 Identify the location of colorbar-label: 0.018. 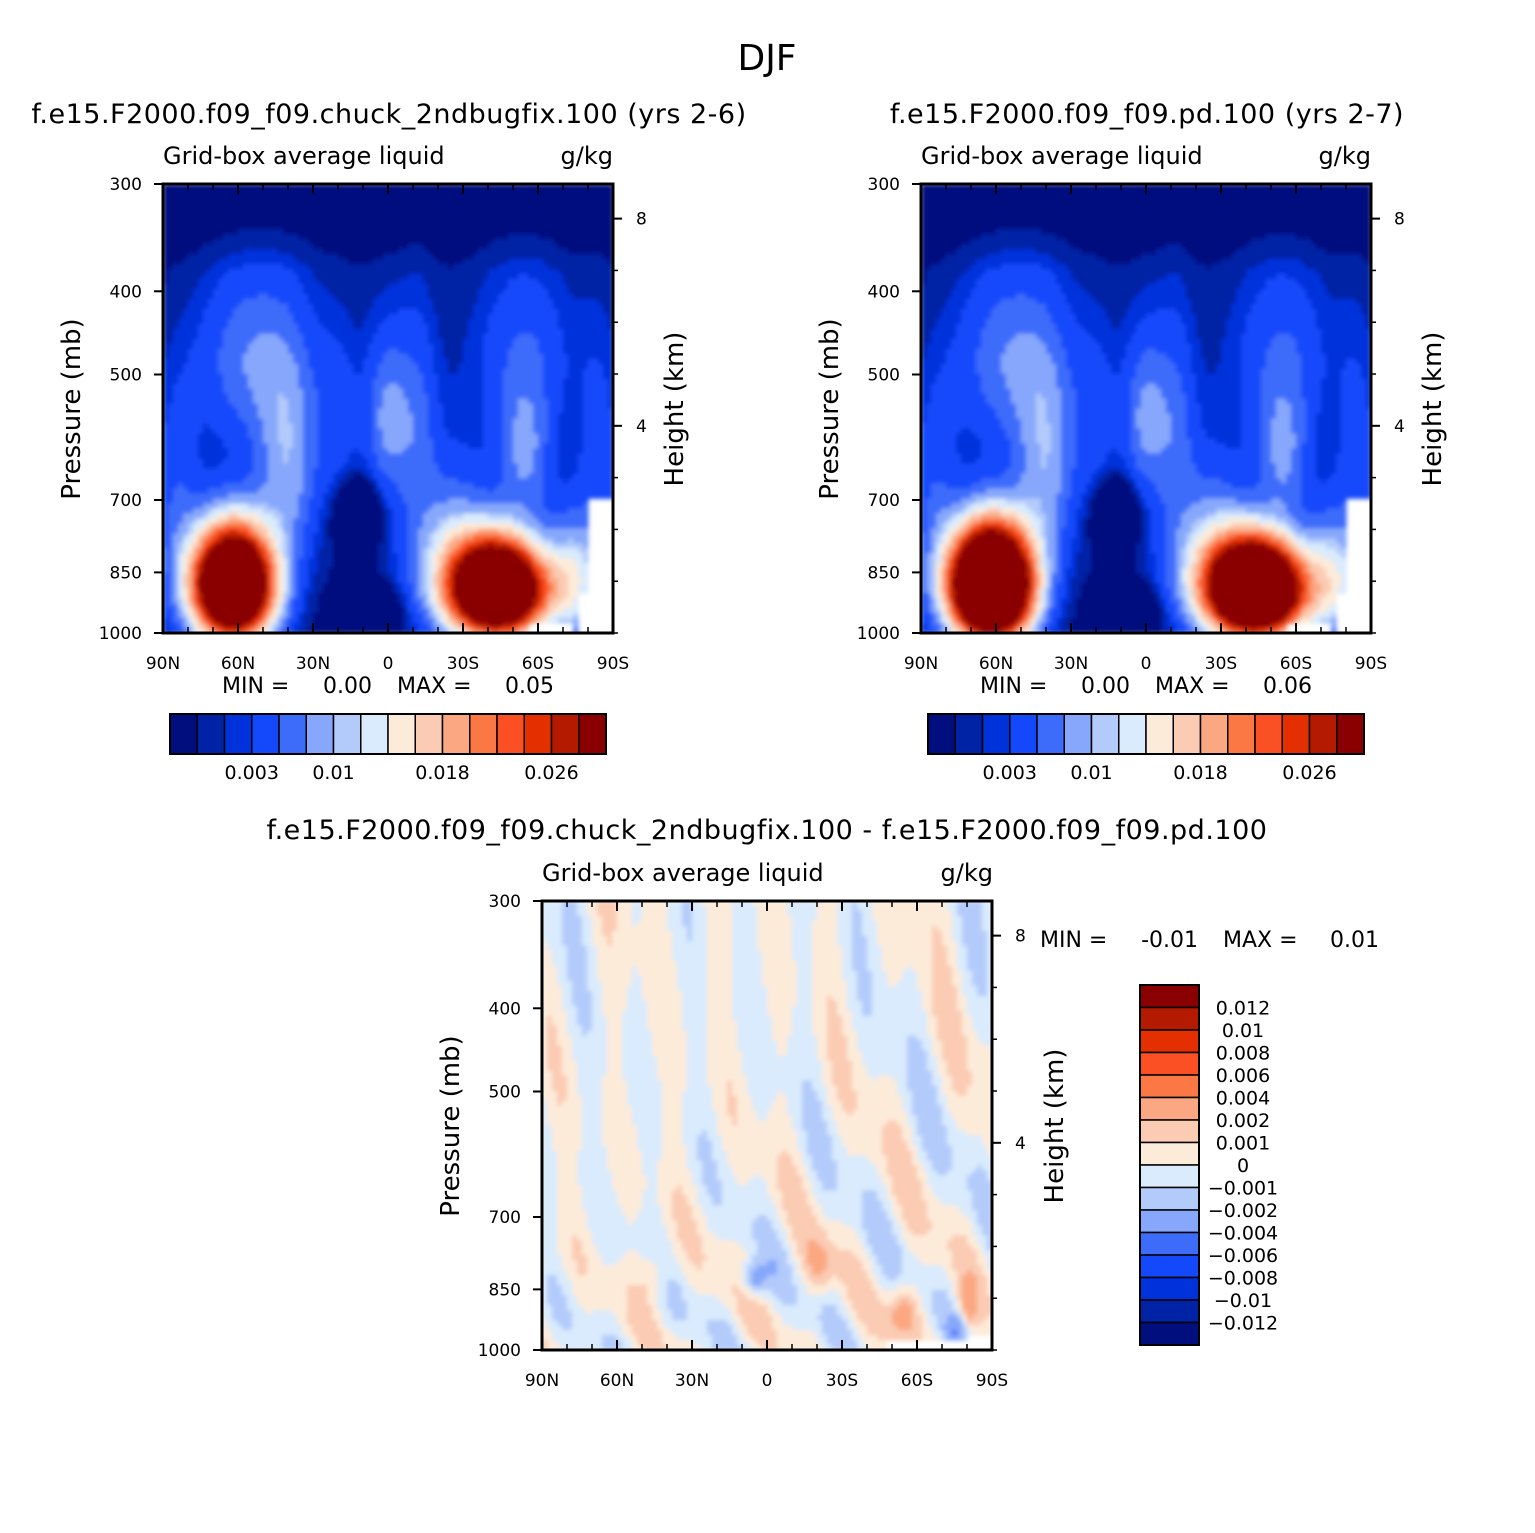
(442, 773).